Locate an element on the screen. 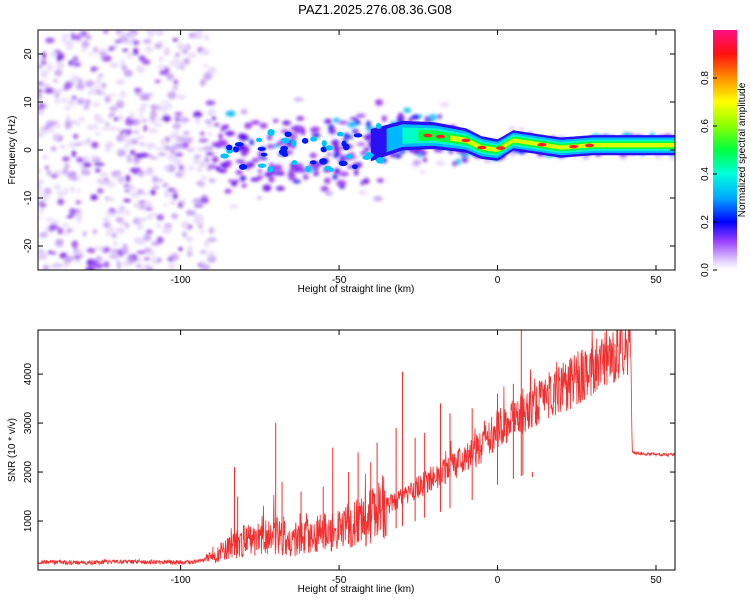 Image resolution: width=750 pixels, height=600 pixels. spectrogram-xtick-label: -100 is located at coordinates (181, 280).